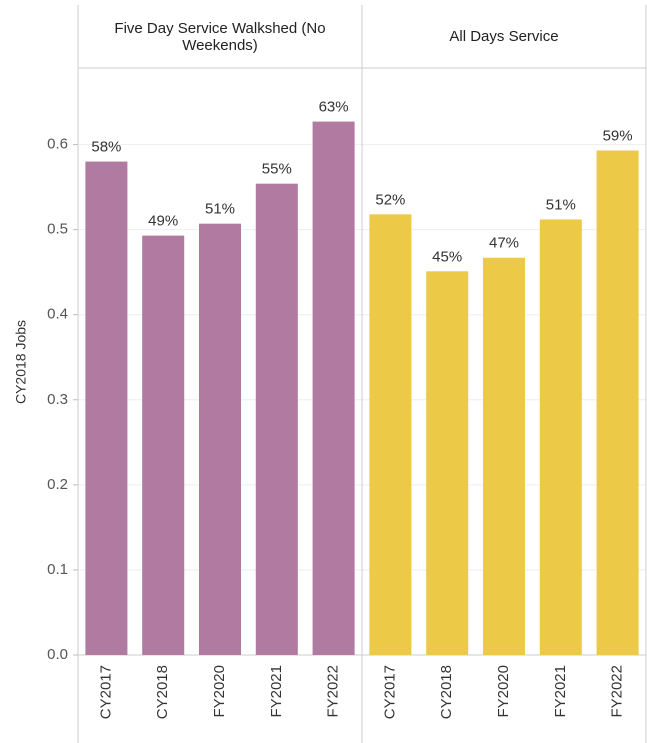 The image size is (647, 743). I want to click on y-tick-label: 0.0, so click(57, 654).